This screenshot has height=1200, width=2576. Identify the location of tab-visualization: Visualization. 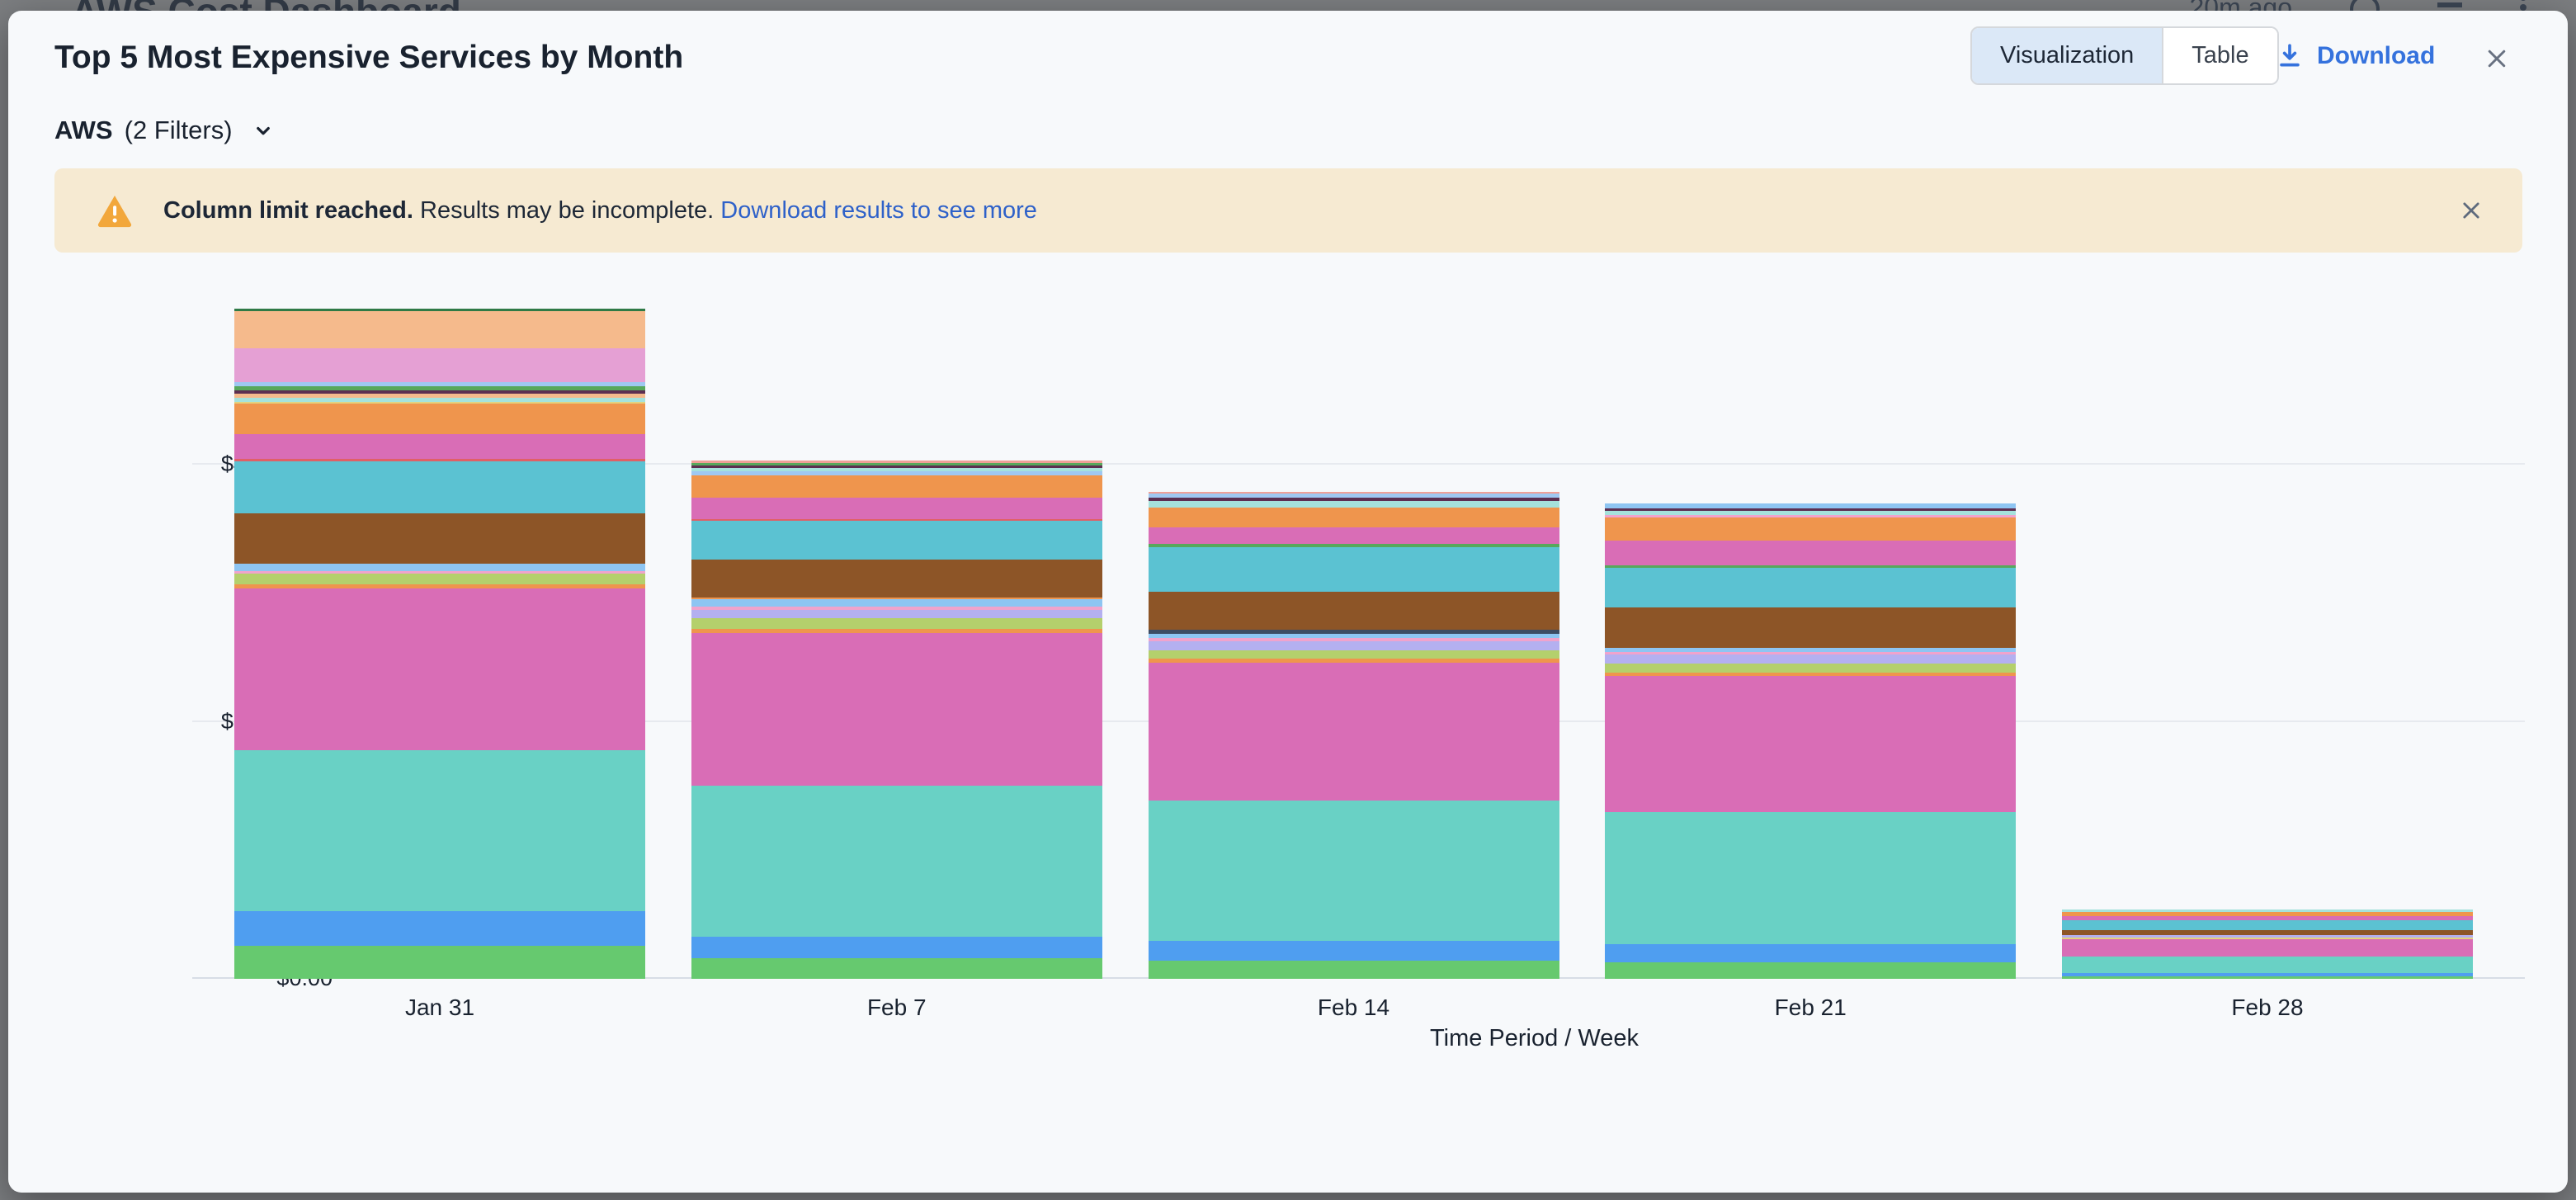
(2067, 55).